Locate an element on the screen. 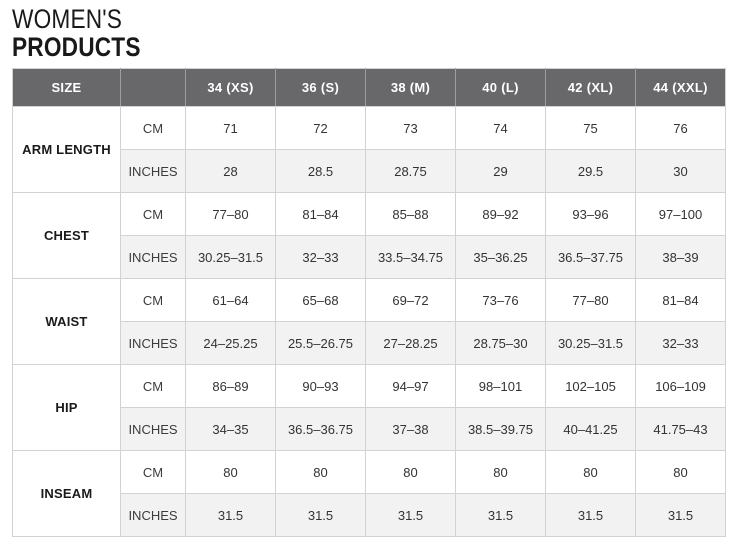 Image resolution: width=733 pixels, height=542 pixels. title-line-products: PRODUCTS is located at coordinates (76, 47).